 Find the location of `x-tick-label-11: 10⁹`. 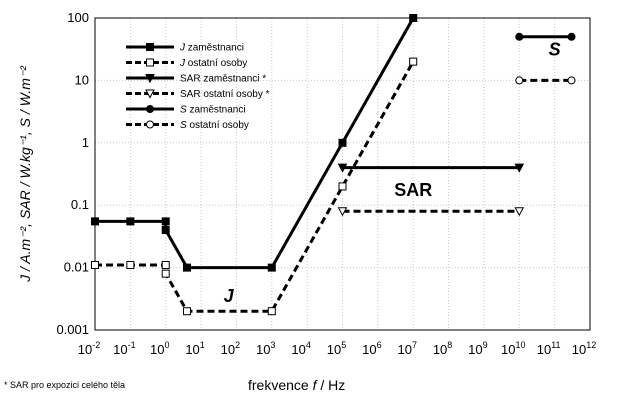

x-tick-label-11: 10⁹ is located at coordinates (477, 348).